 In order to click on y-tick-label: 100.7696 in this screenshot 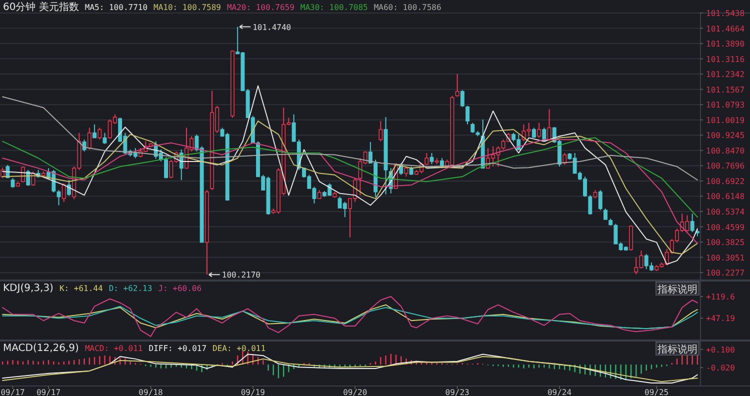, I will do `click(725, 166)`.